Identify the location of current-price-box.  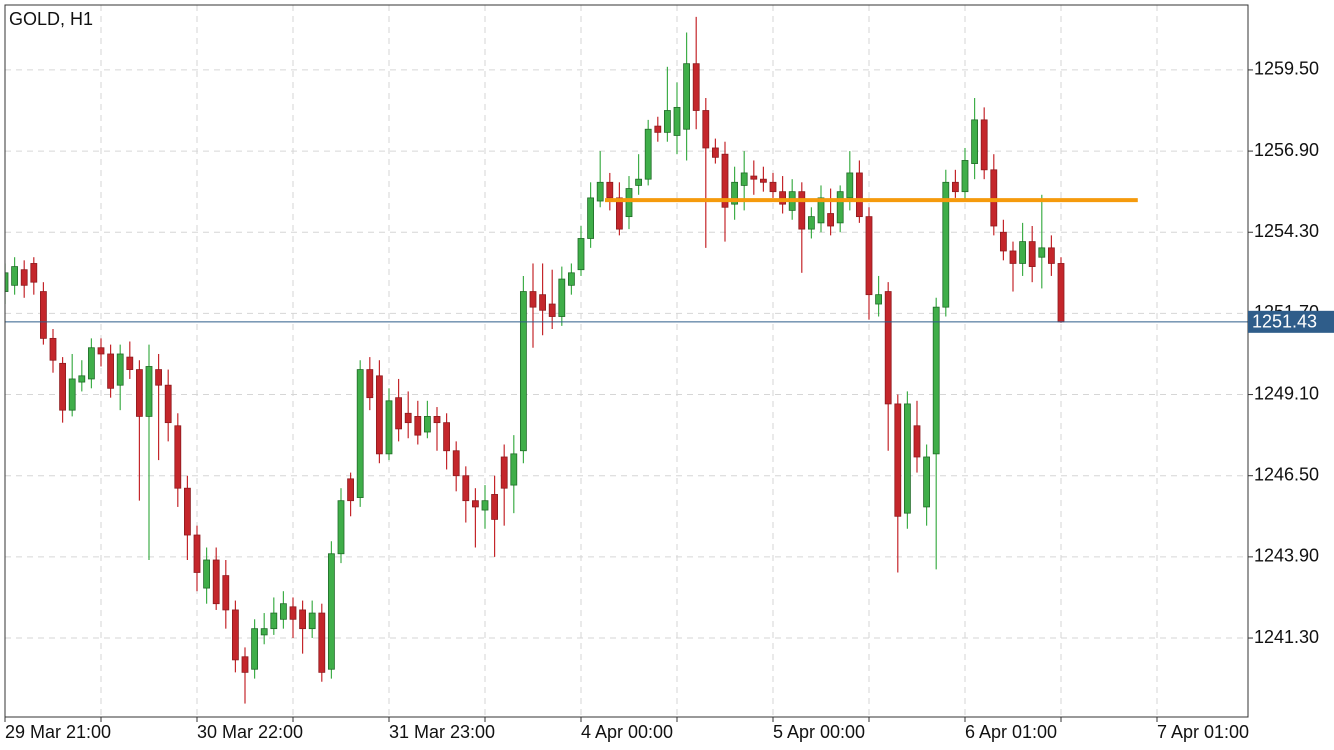
(1291, 321).